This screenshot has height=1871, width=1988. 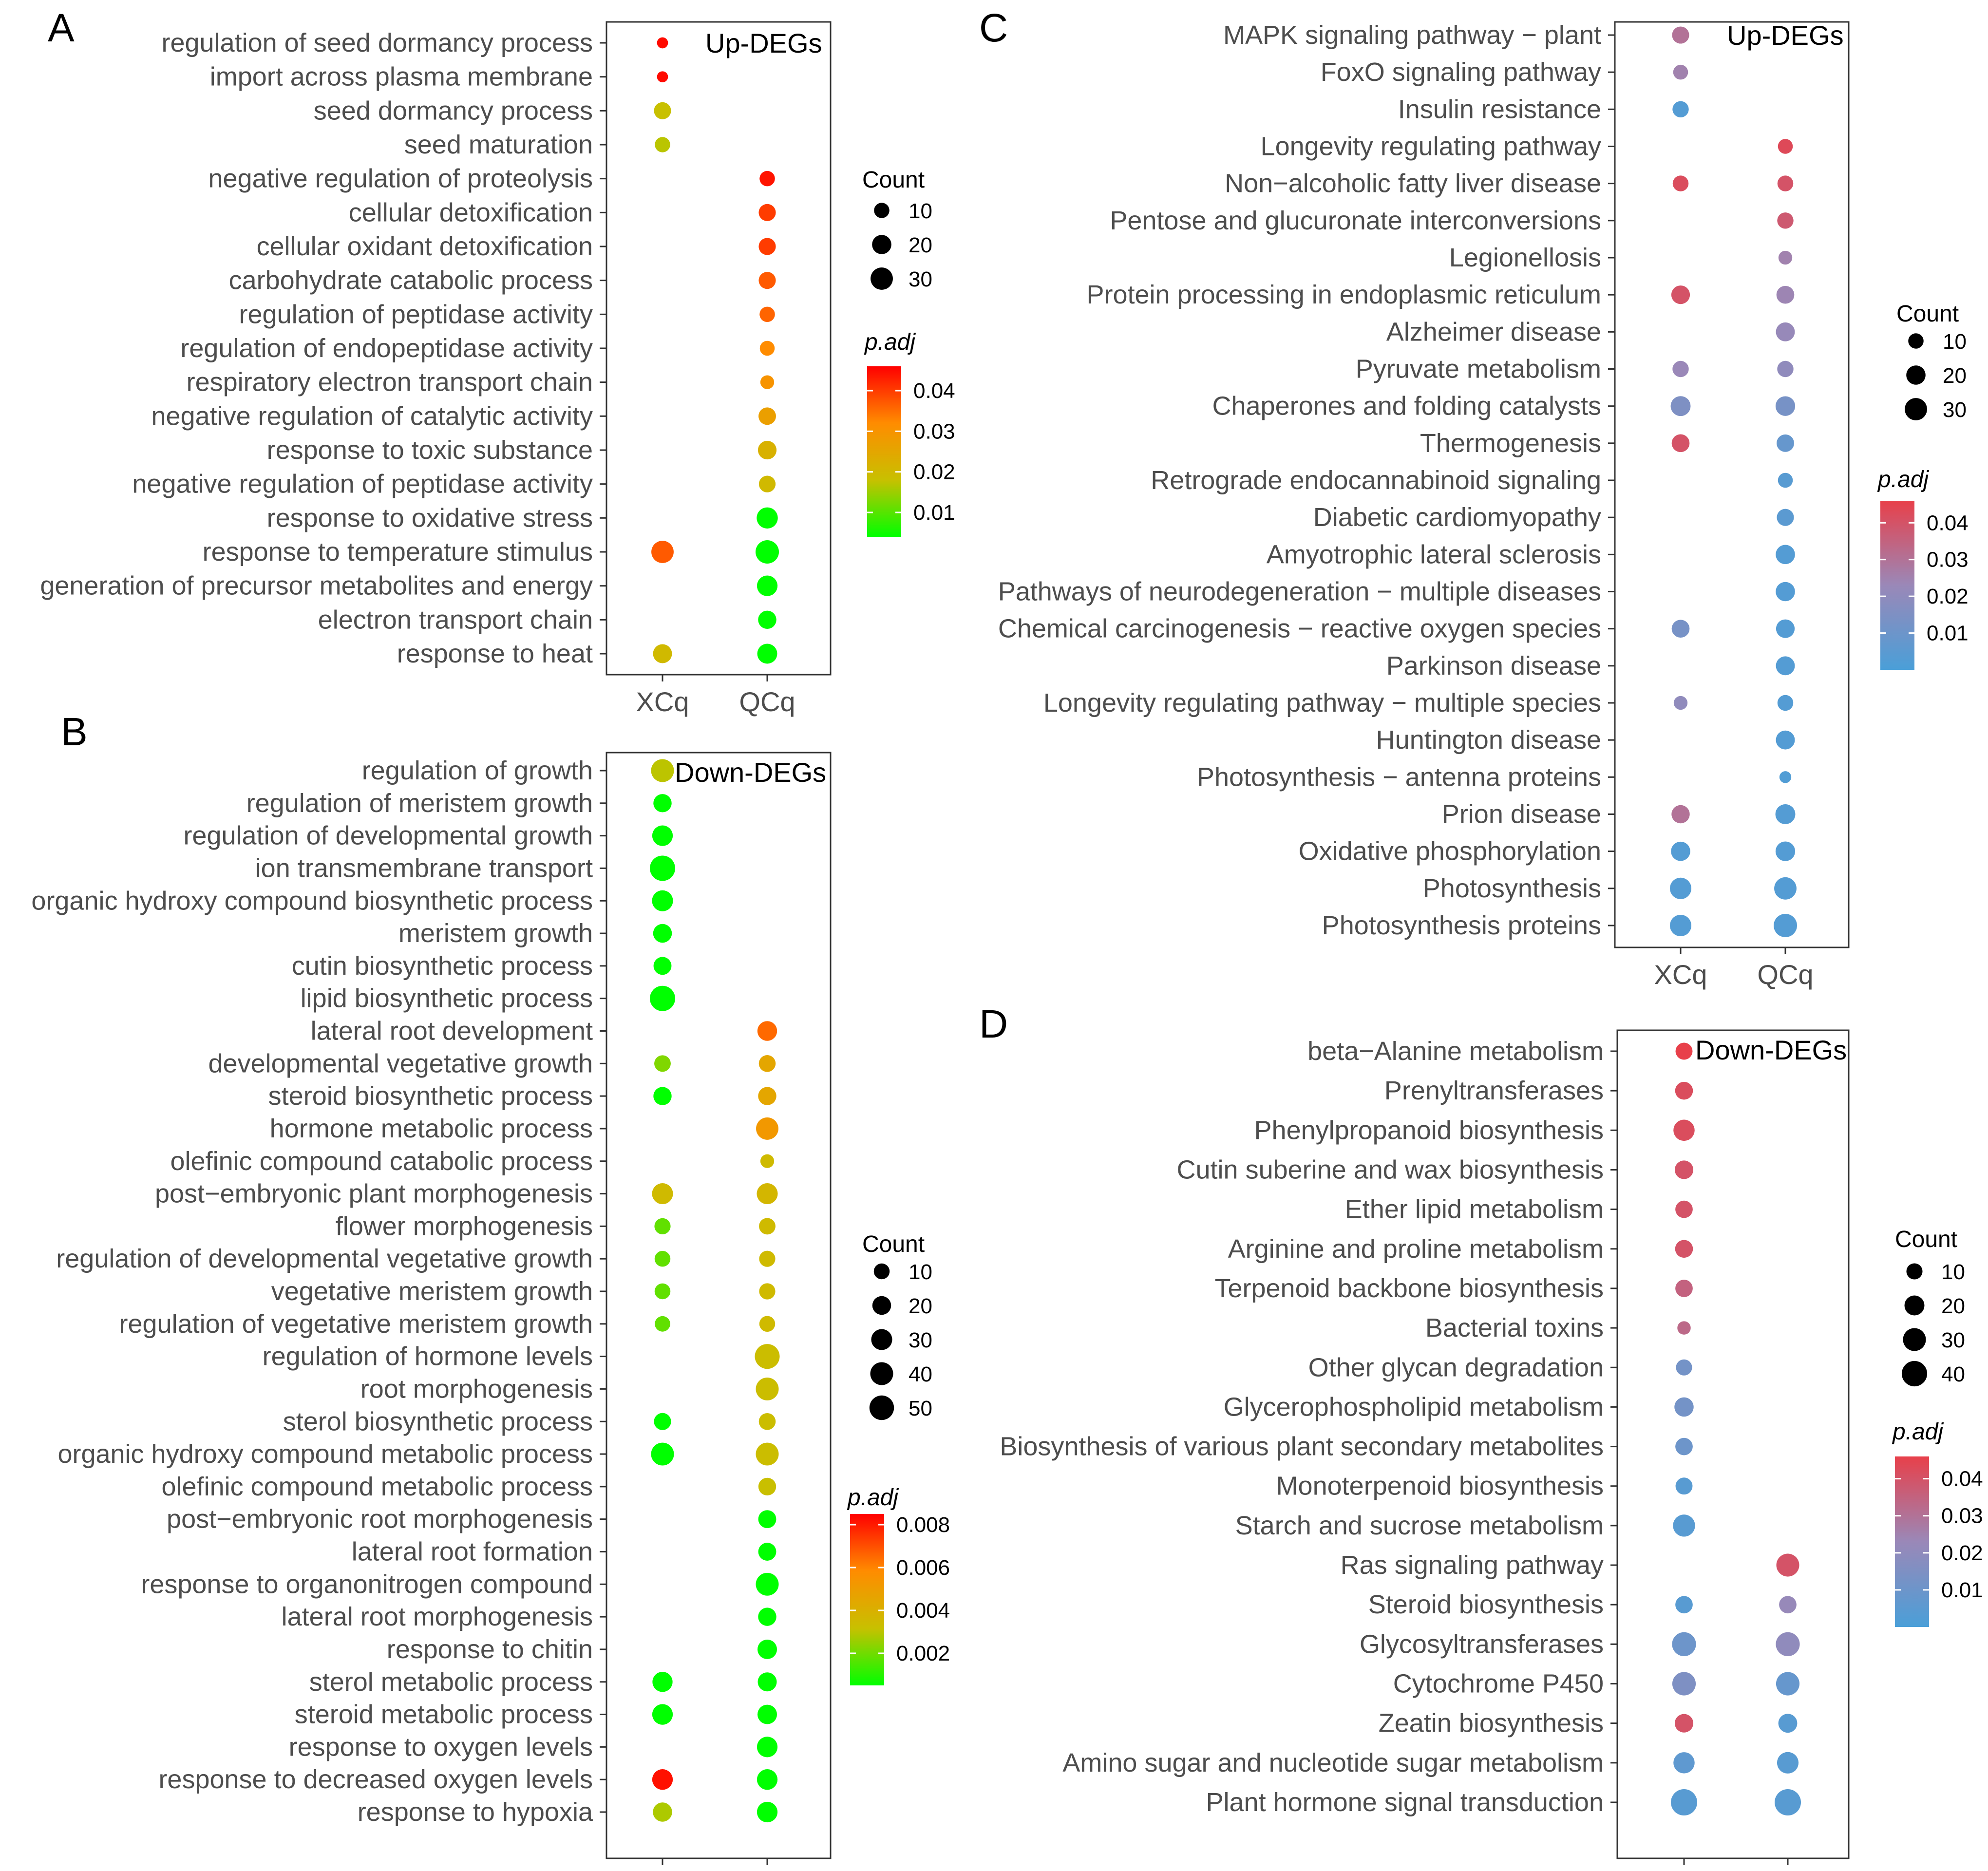 I want to click on y-term-label: Legionellosis, so click(x=1525, y=257).